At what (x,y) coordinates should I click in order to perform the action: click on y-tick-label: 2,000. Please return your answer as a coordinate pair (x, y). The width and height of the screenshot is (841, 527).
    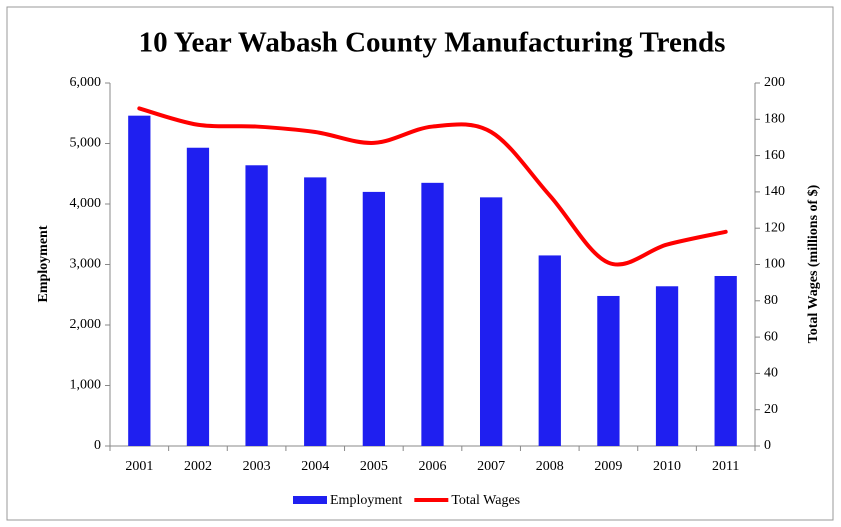
    Looking at the image, I should click on (86, 324).